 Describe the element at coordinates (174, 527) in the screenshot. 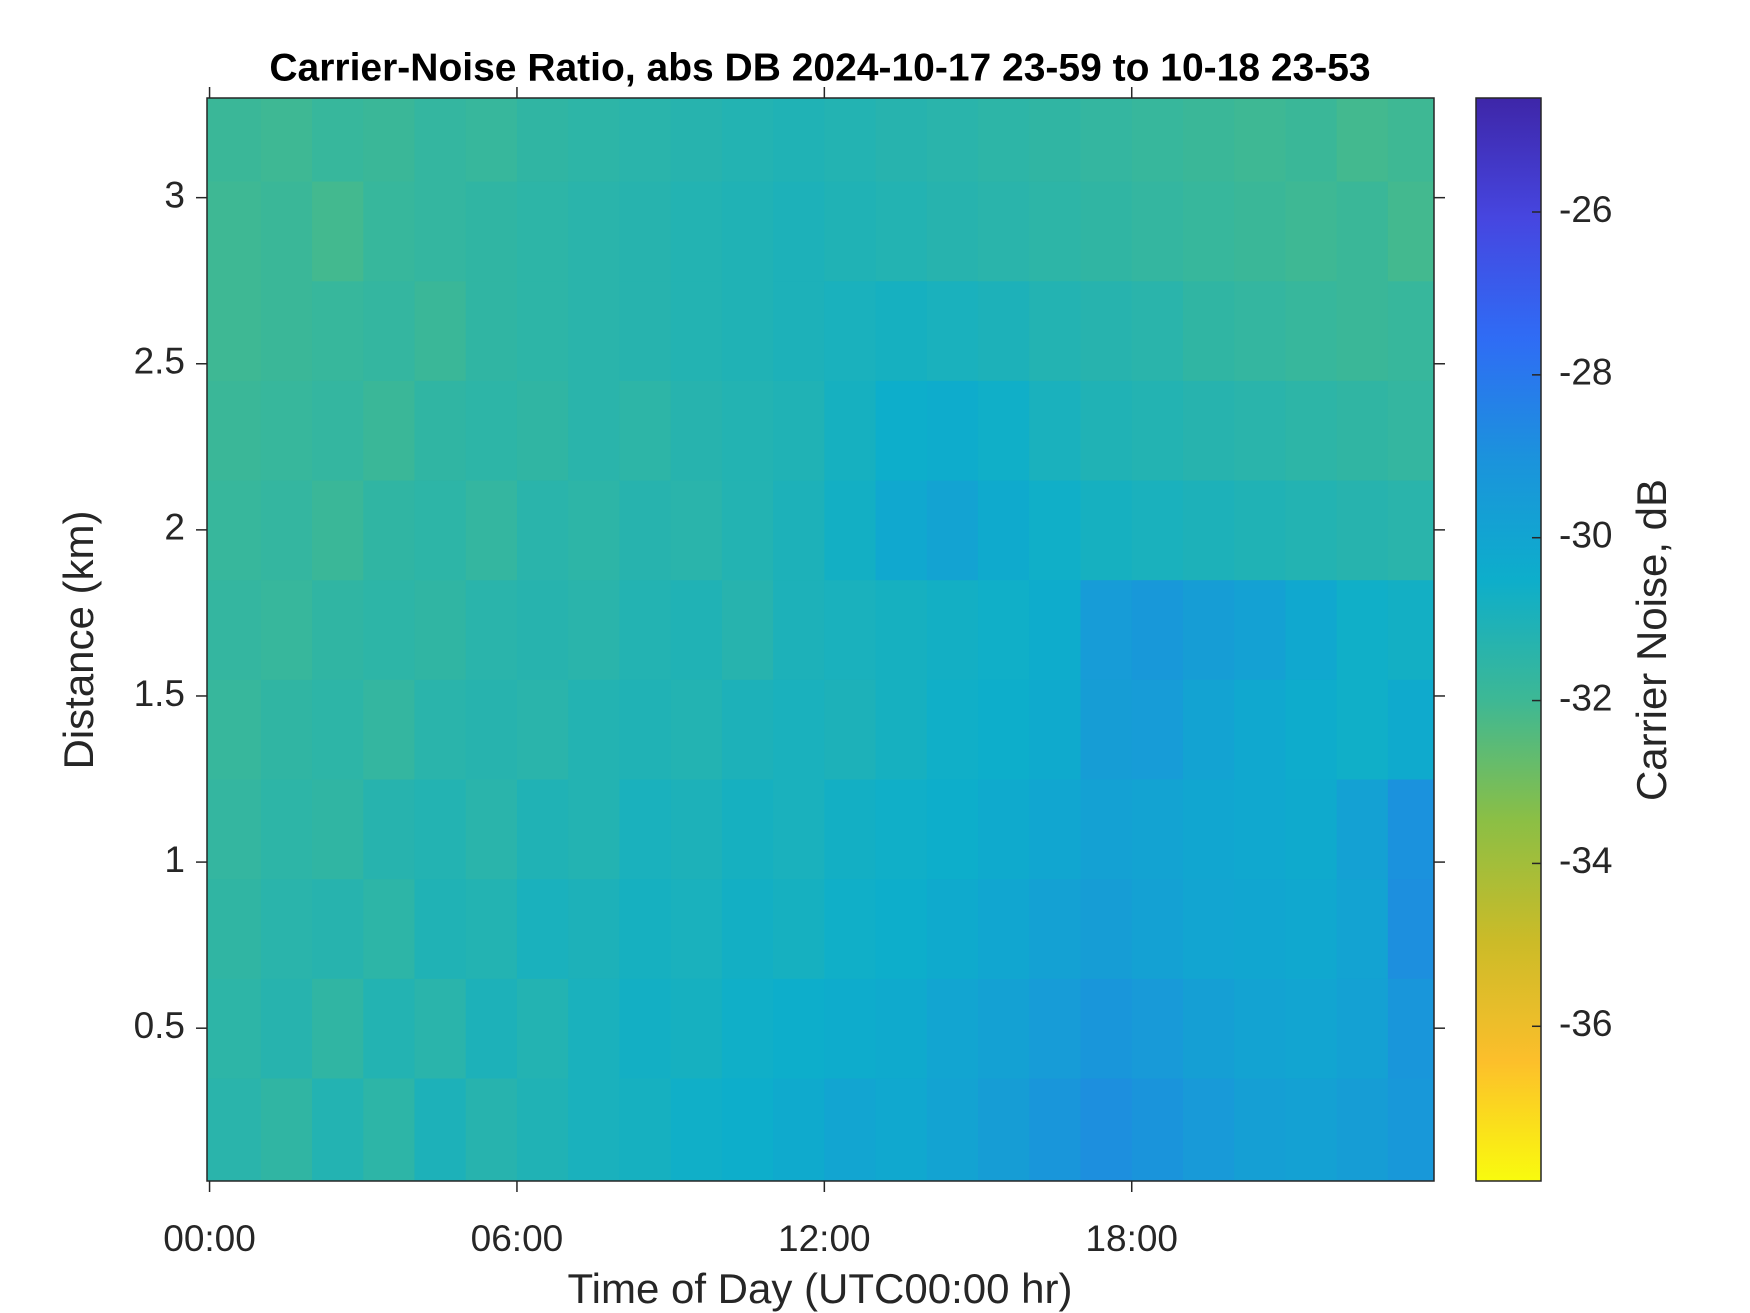

I see `y-tick-label: 2` at that location.